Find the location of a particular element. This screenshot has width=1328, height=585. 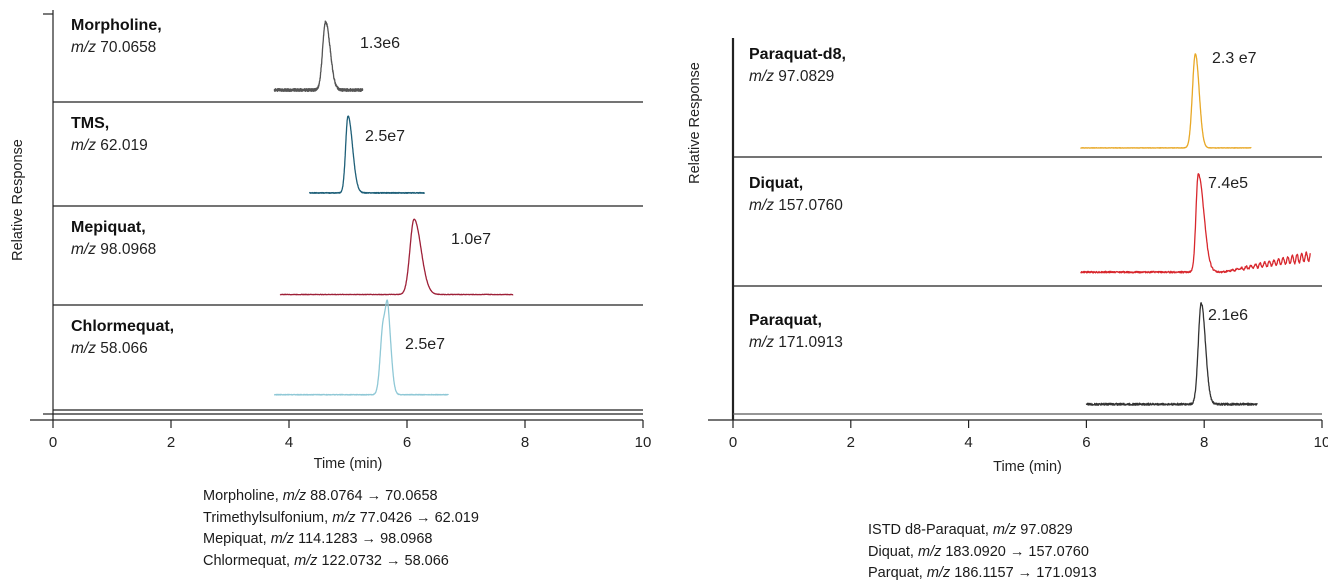

compound-name: Chlormequat, is located at coordinates (122, 326).